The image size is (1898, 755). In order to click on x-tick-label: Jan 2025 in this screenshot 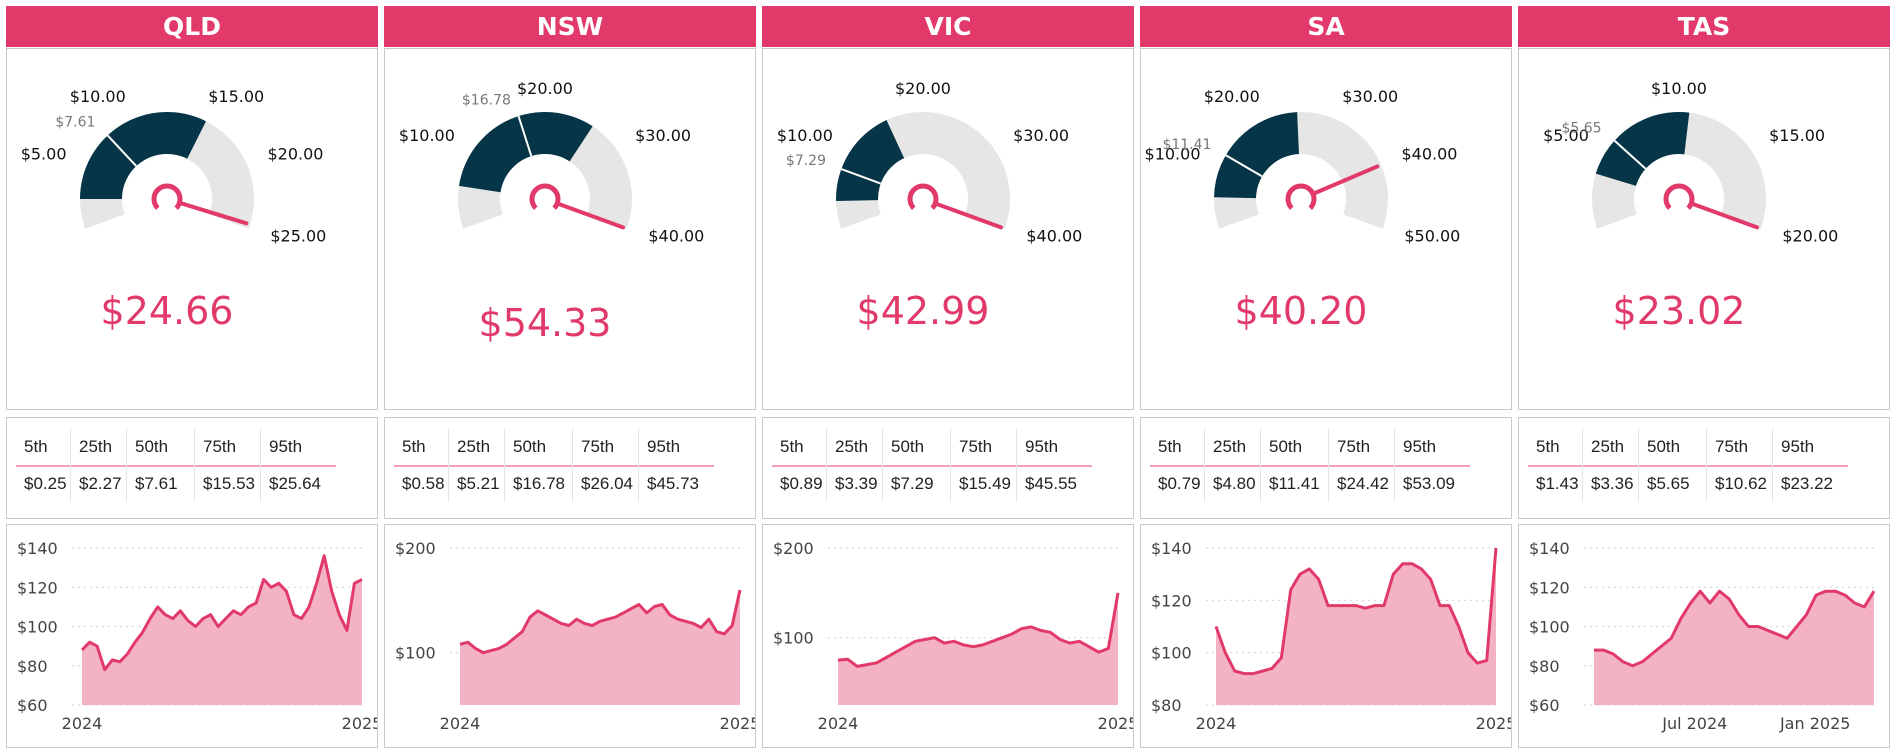, I will do `click(1814, 723)`.